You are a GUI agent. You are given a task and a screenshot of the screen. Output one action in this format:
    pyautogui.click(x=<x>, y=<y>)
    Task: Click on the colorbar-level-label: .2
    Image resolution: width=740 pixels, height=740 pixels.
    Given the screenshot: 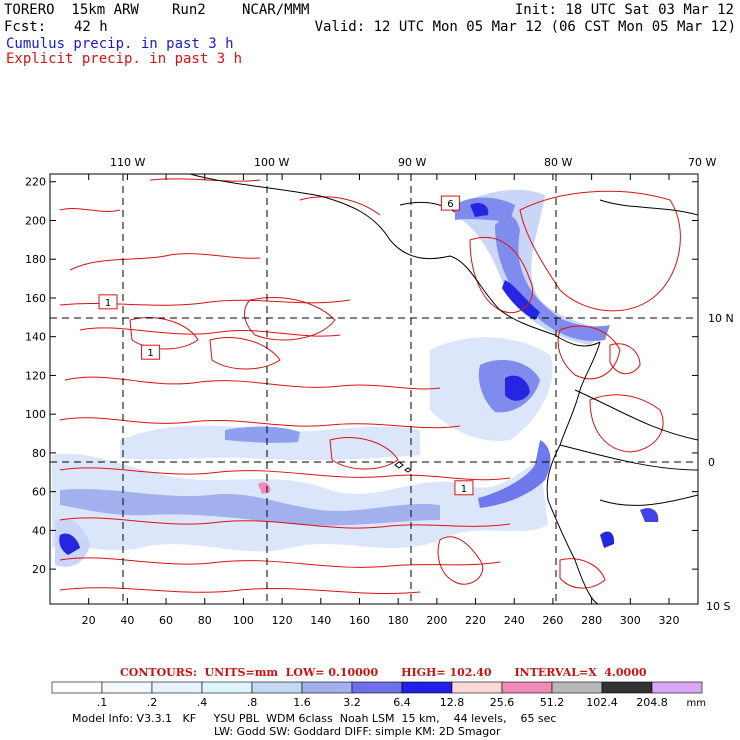 What is the action you would take?
    pyautogui.click(x=152, y=702)
    